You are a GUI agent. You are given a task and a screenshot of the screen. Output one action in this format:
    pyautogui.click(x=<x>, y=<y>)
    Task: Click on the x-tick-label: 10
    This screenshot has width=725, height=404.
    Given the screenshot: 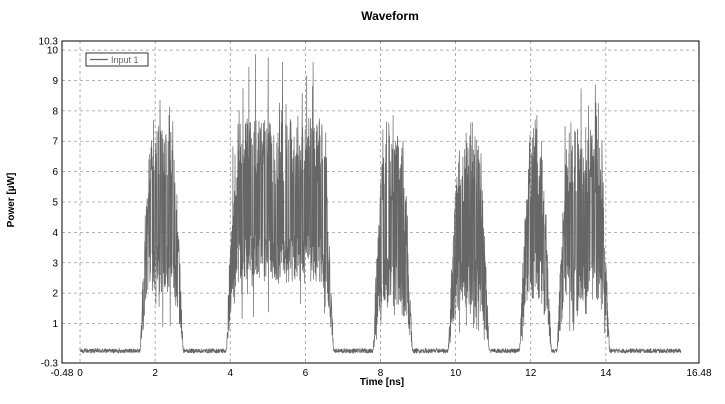 What is the action you would take?
    pyautogui.click(x=456, y=373)
    